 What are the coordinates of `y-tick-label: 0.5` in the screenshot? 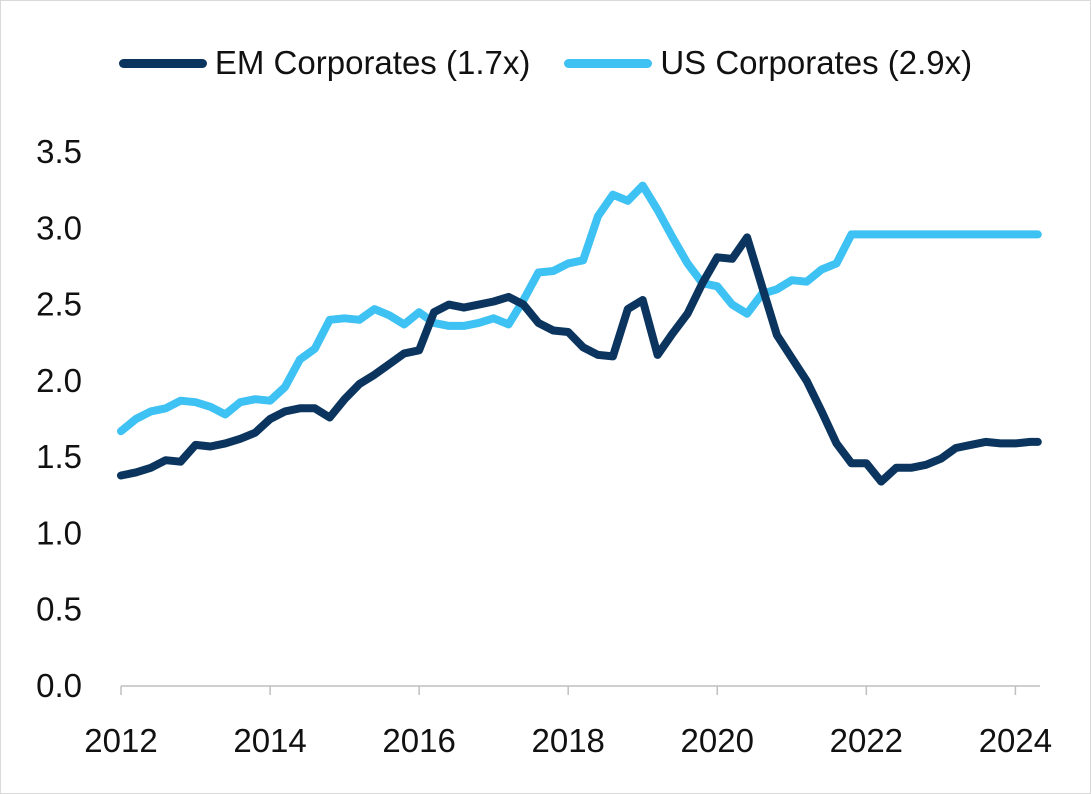 It's located at (59, 609).